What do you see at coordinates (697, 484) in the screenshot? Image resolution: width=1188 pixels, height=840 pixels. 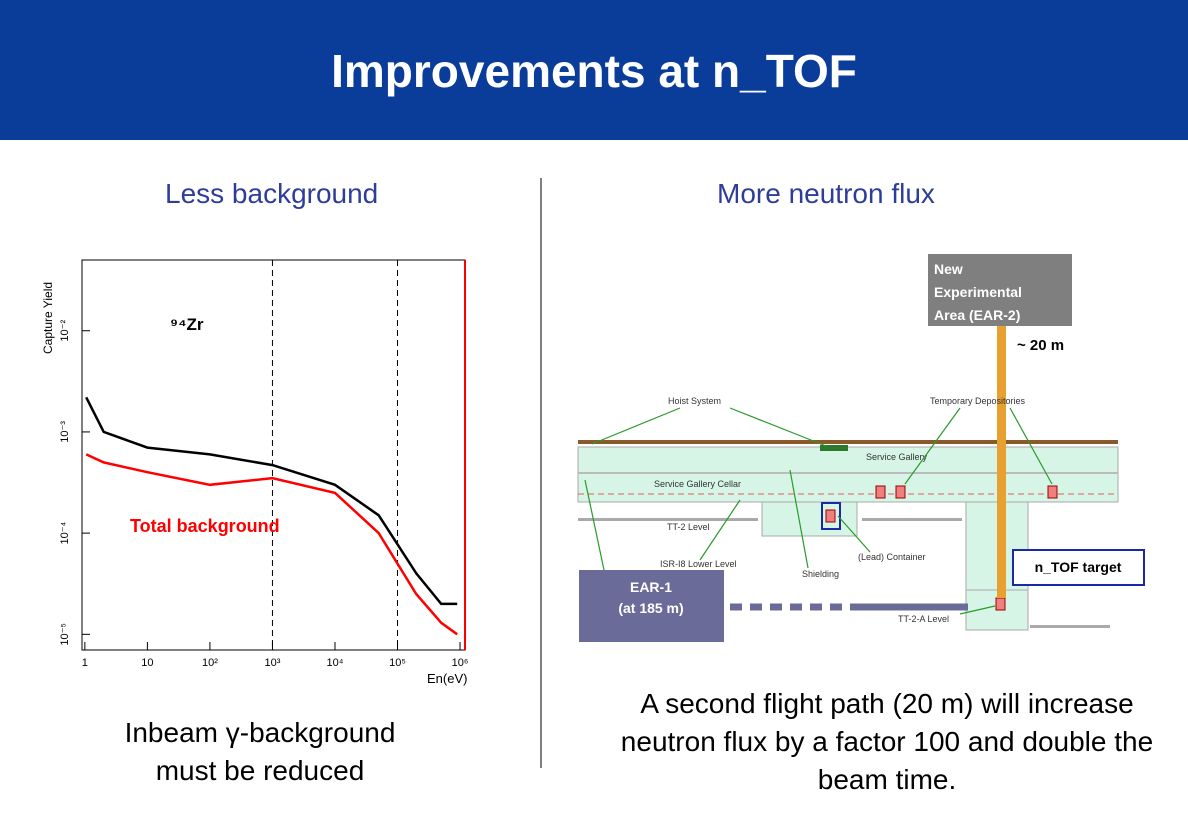 I see `diagram-label: Service Gallery Cellar` at bounding box center [697, 484].